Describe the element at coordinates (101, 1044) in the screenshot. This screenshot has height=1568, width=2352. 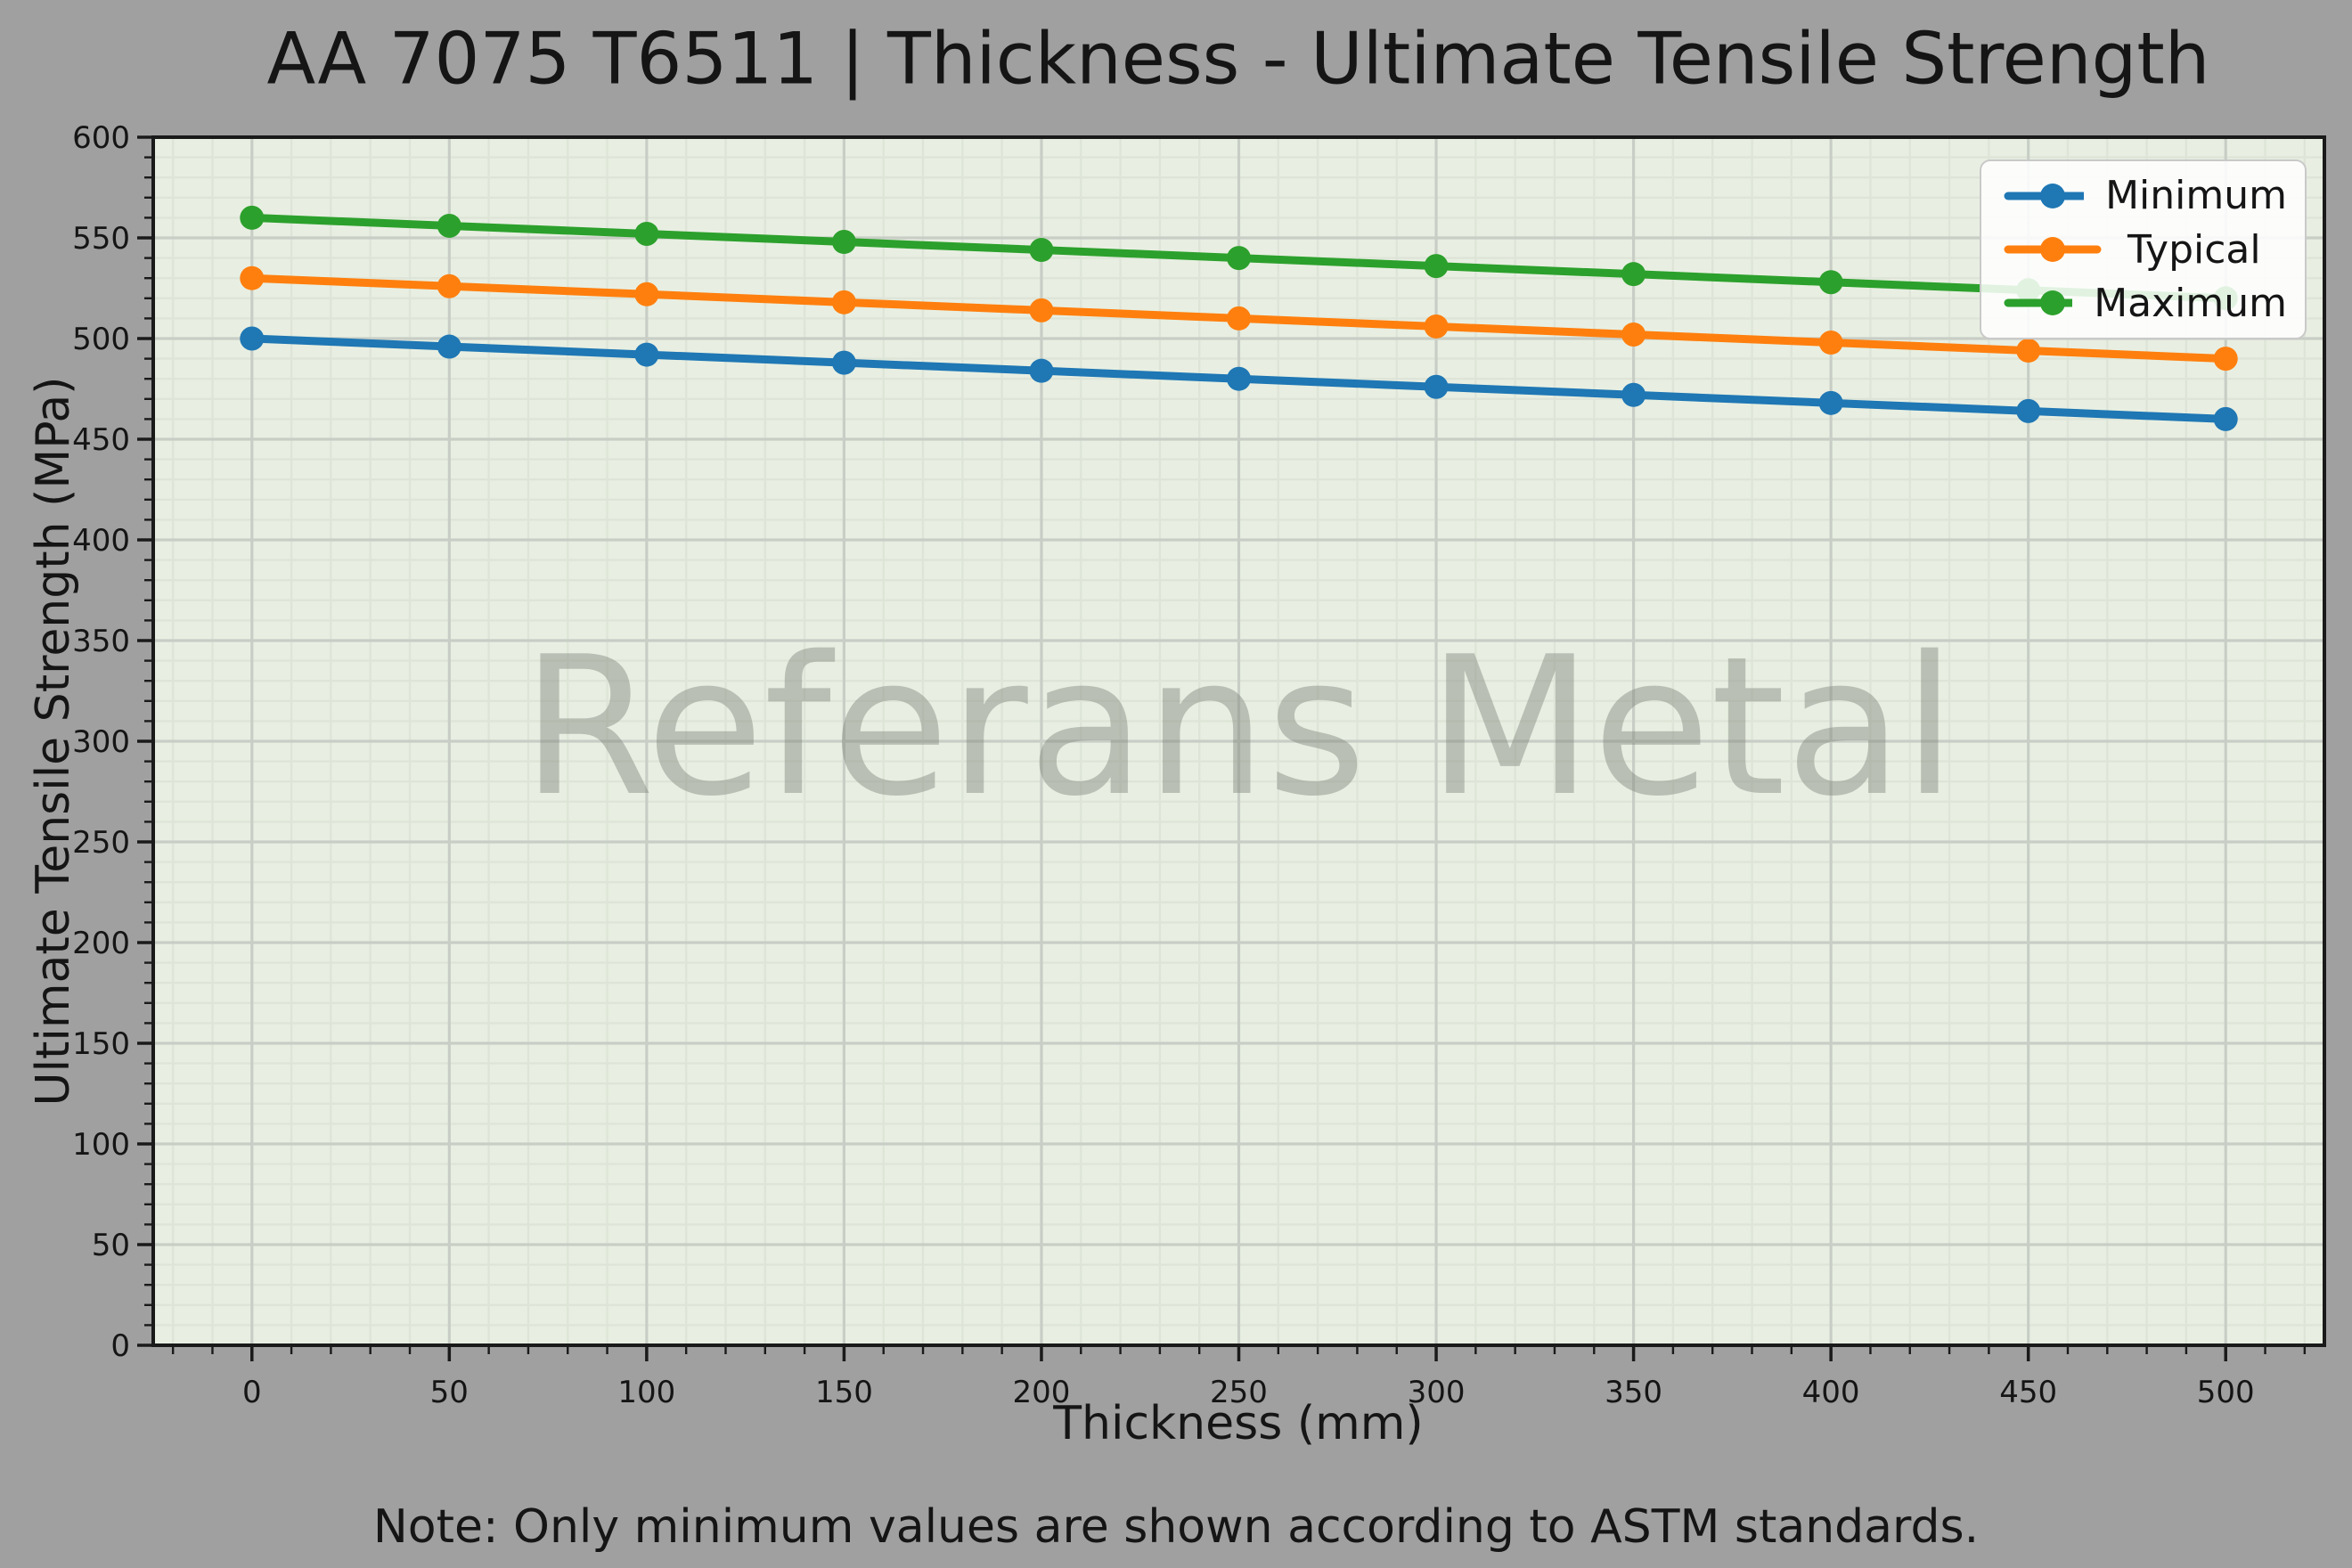
I see `y-tick-label: 150` at that location.